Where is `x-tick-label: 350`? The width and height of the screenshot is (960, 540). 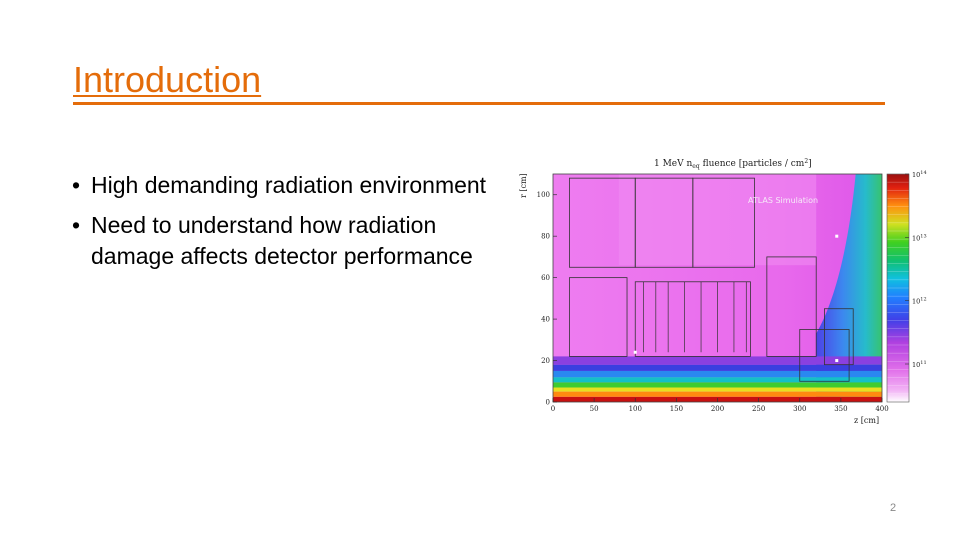 x-tick-label: 350 is located at coordinates (840, 409).